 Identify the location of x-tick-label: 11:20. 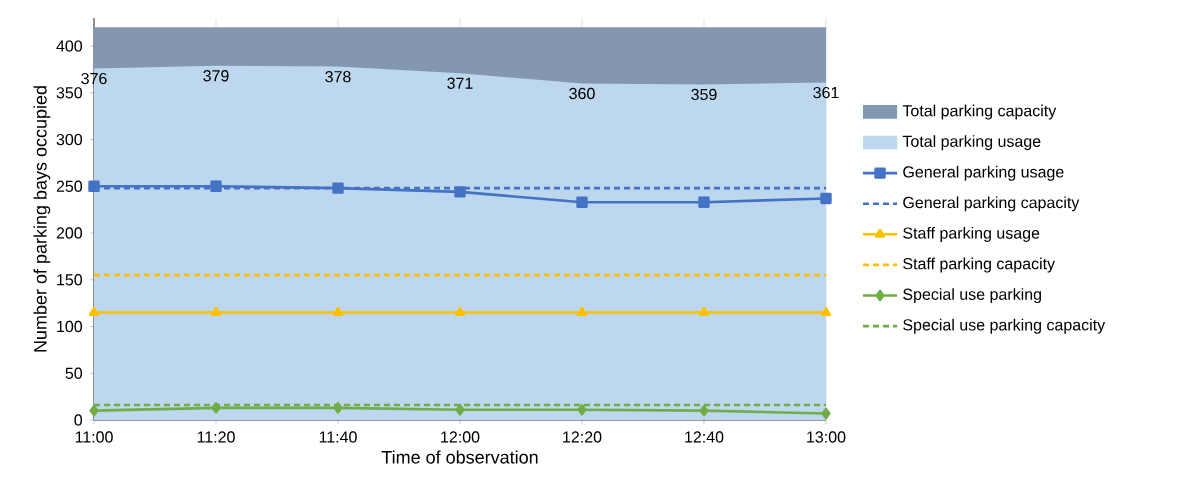
(216, 437).